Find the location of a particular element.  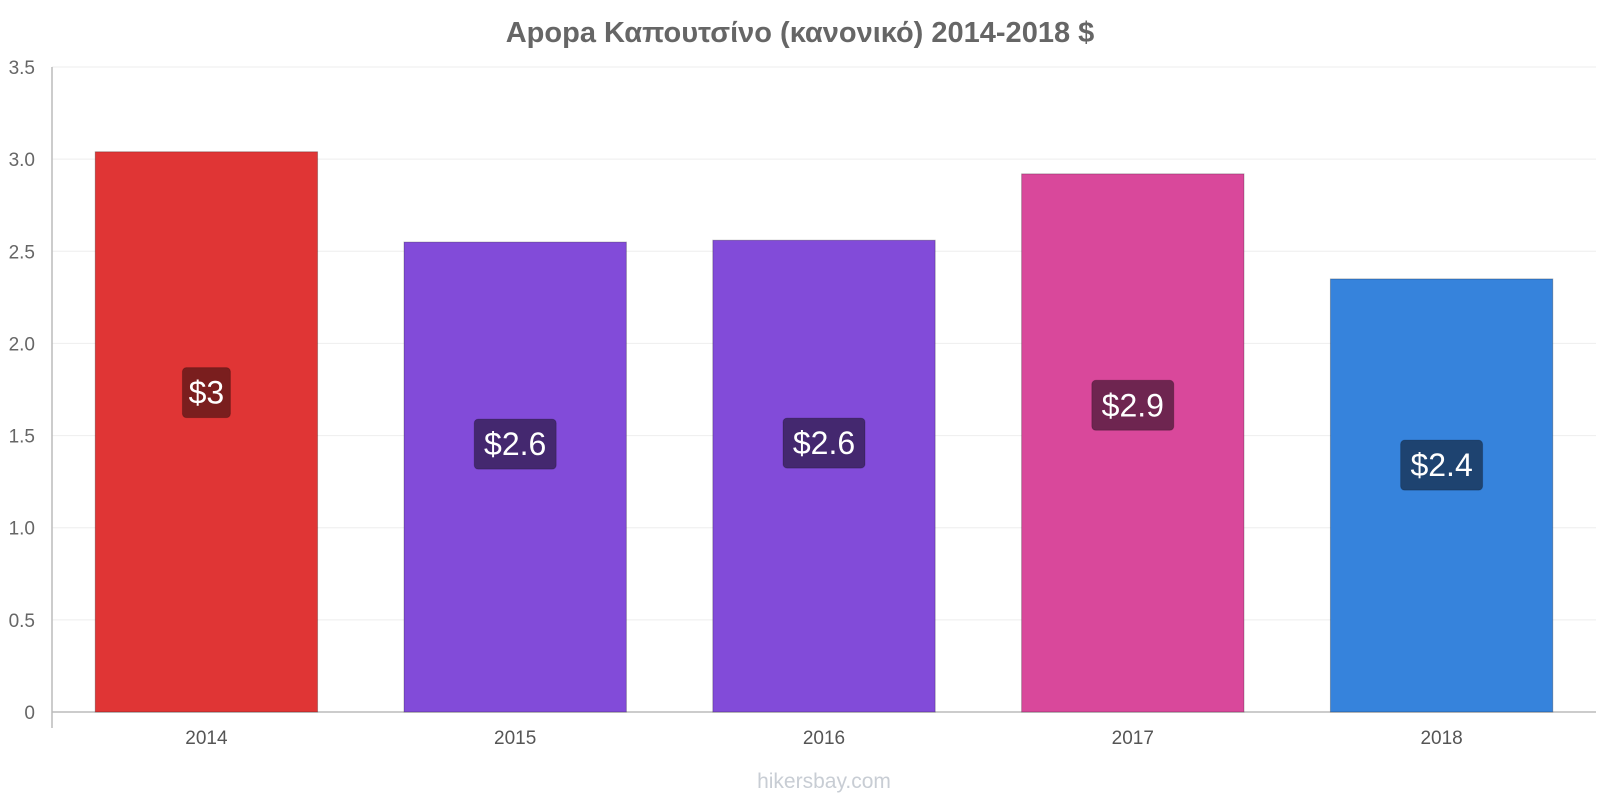

bar-2016 is located at coordinates (824, 476).